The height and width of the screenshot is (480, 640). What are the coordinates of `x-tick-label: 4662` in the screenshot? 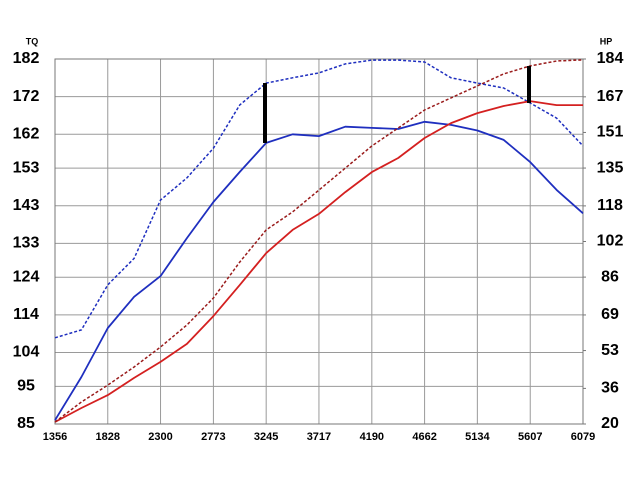 It's located at (424, 437).